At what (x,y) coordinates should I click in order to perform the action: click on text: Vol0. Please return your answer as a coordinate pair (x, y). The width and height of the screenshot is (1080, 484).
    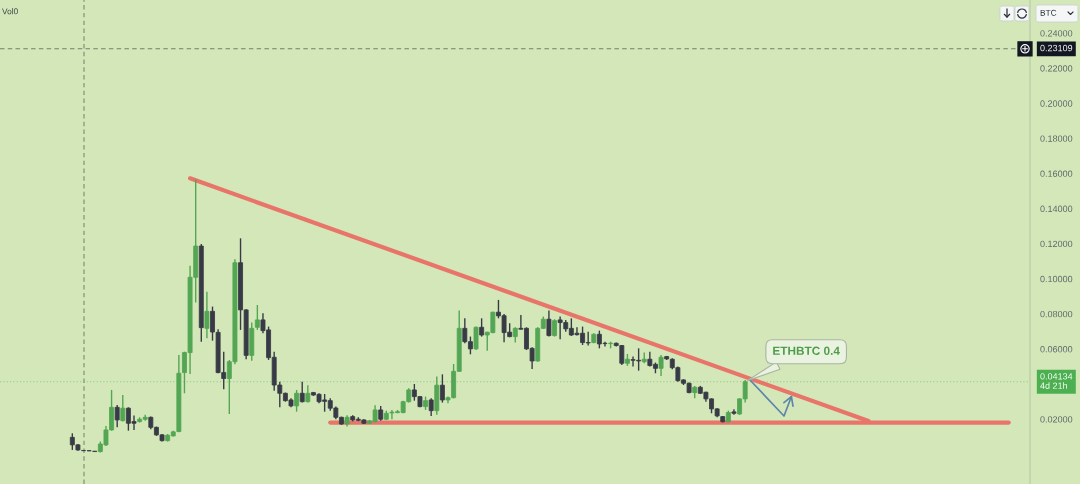
    Looking at the image, I should click on (10, 11).